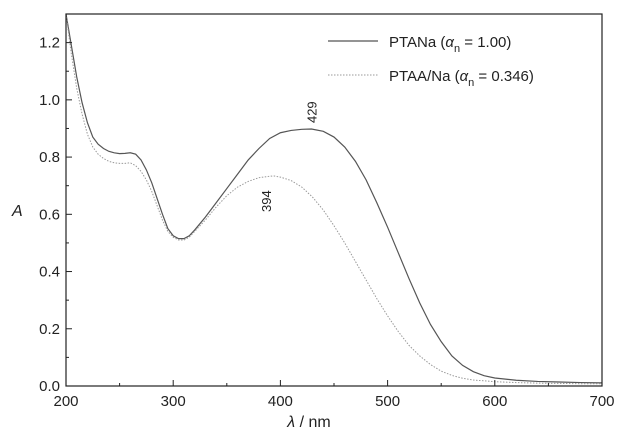 The height and width of the screenshot is (434, 621). What do you see at coordinates (431, 61) in the screenshot?
I see `legend: PTANa (αn = 1.00) PTAA/Na (αn = 0.346)` at bounding box center [431, 61].